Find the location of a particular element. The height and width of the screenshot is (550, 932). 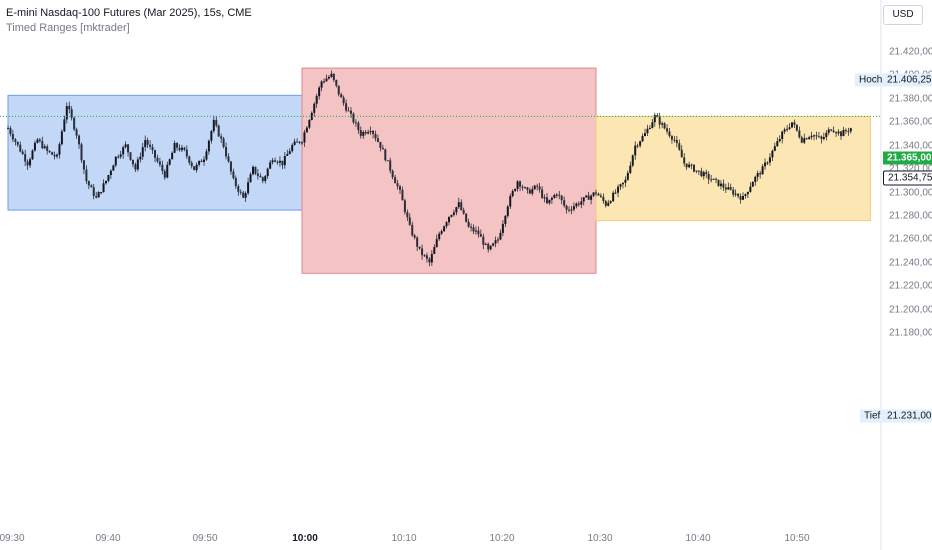

price-tick-label: 21.280,00 is located at coordinates (910, 216).